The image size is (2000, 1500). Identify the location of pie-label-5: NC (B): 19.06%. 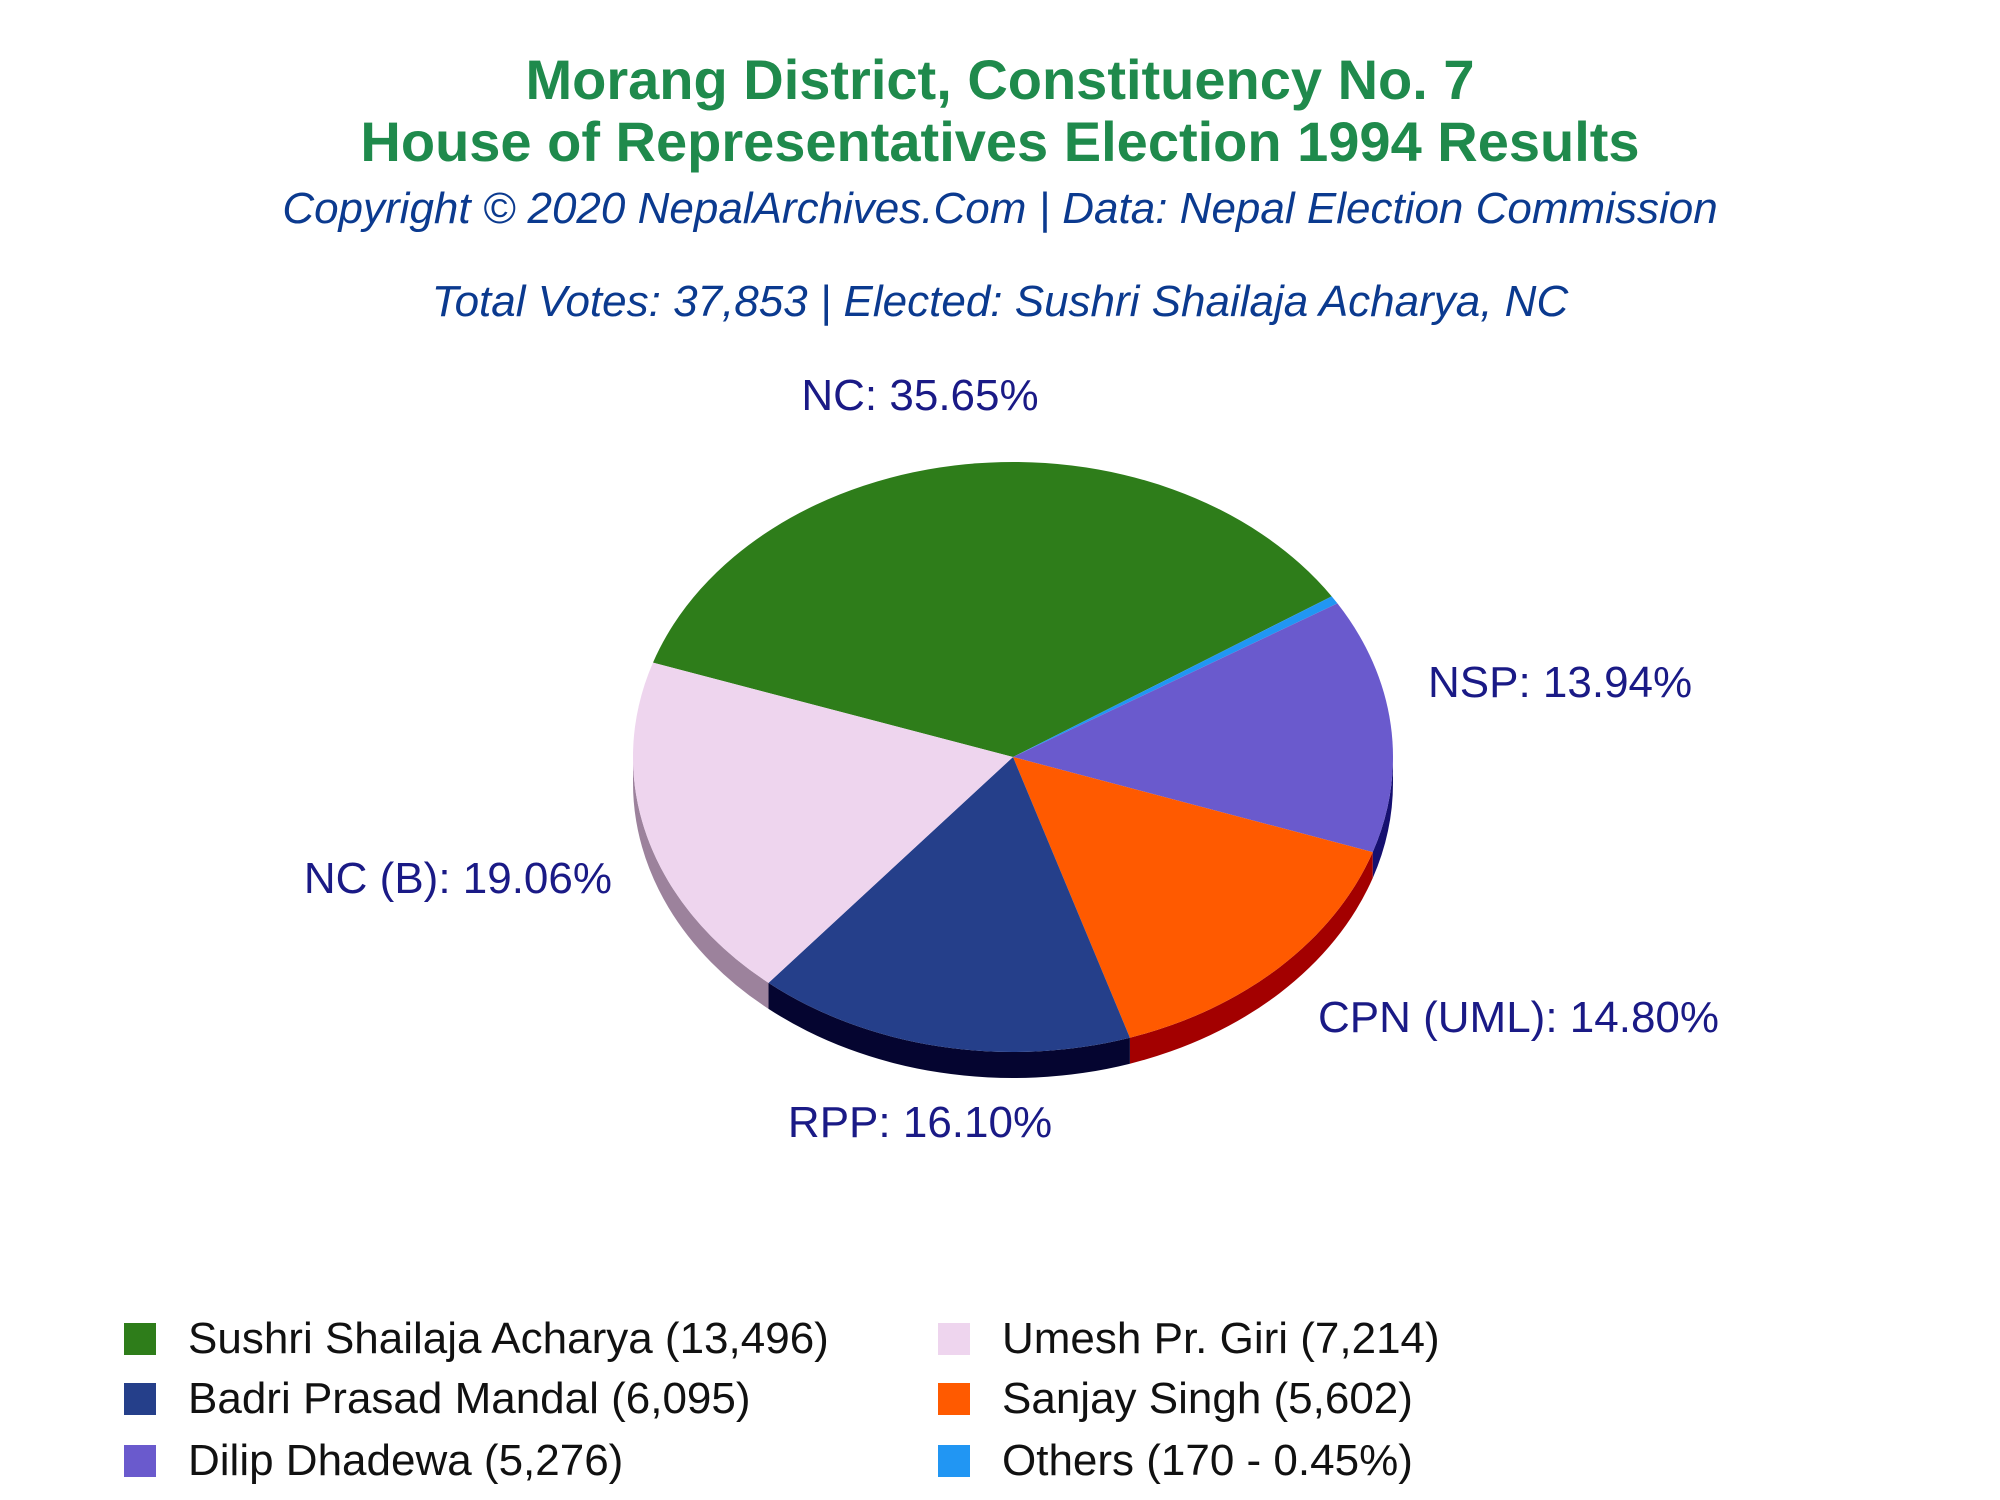
(458, 878).